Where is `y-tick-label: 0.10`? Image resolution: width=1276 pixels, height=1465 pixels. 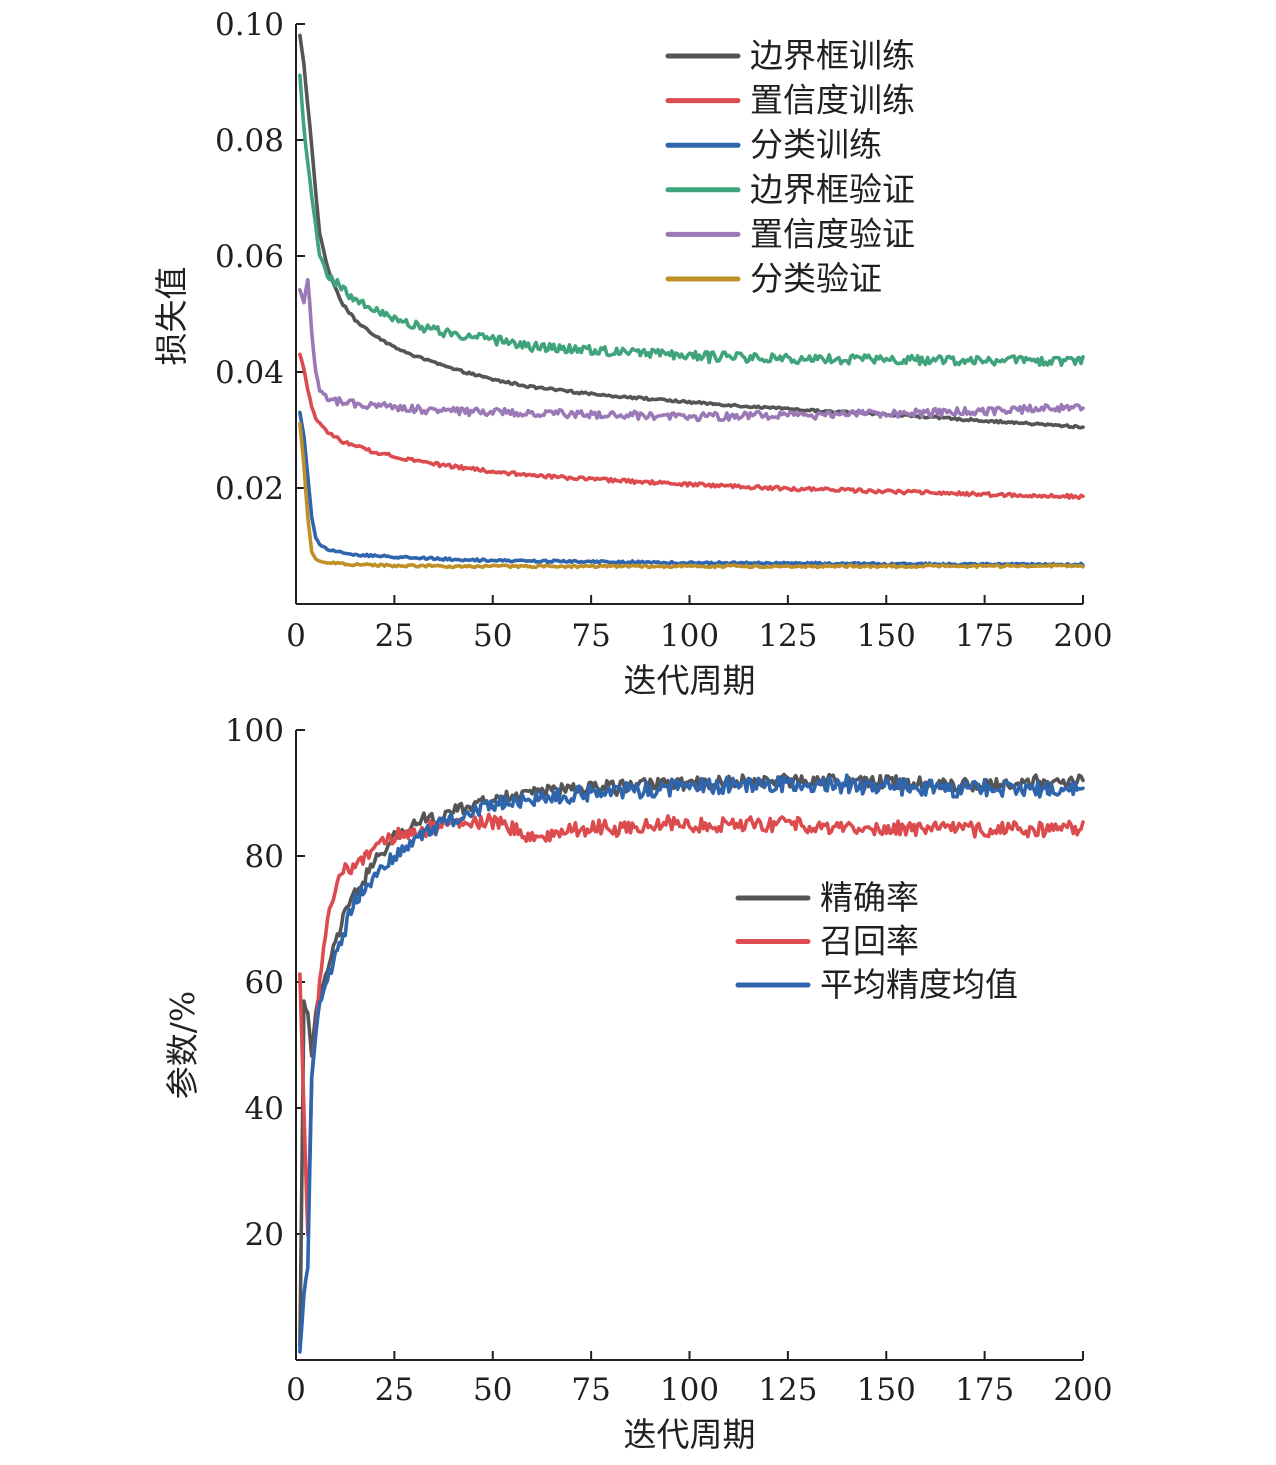 y-tick-label: 0.10 is located at coordinates (249, 25).